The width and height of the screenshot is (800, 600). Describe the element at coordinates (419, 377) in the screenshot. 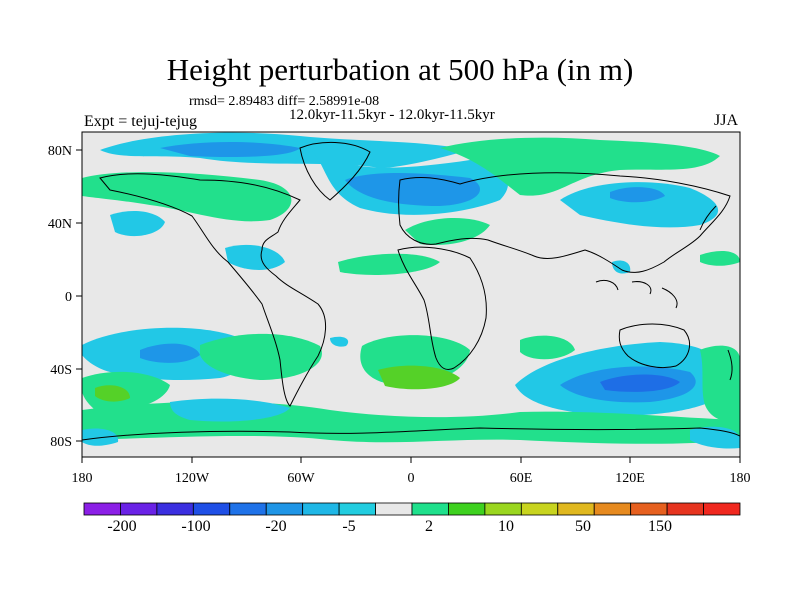

I see `south-atlantic-positive-core` at that location.